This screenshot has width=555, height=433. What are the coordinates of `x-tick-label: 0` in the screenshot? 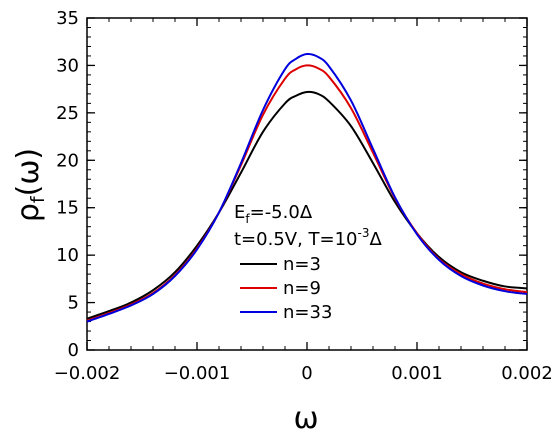 It's located at (306, 373).